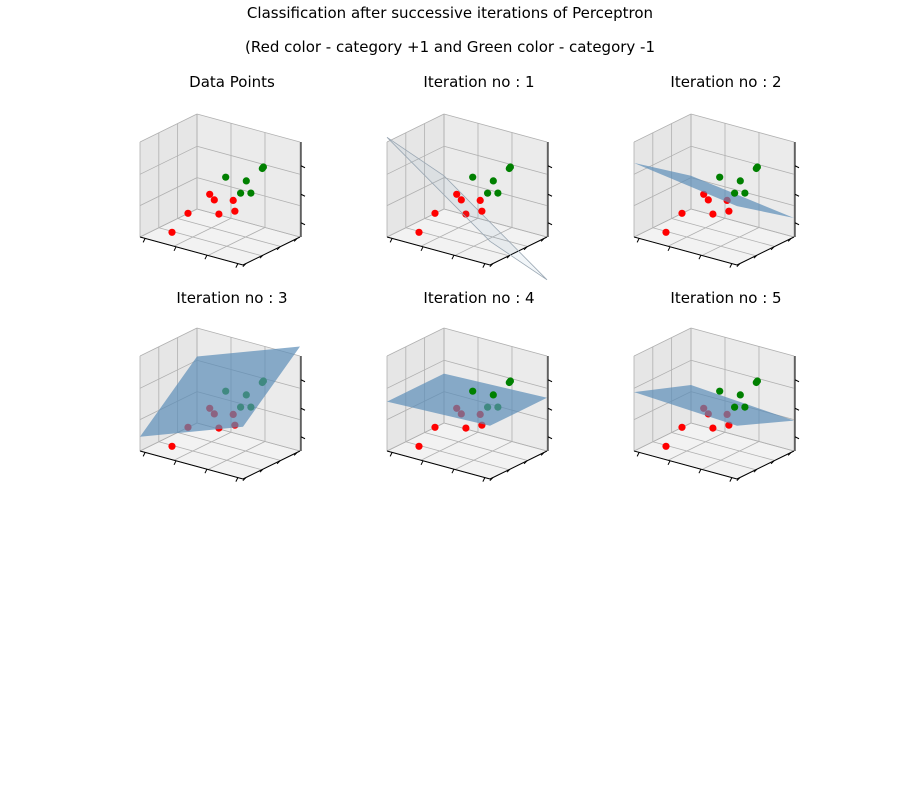 The height and width of the screenshot is (797, 900). Describe the element at coordinates (248, 175) in the screenshot. I see `back-pane` at that location.